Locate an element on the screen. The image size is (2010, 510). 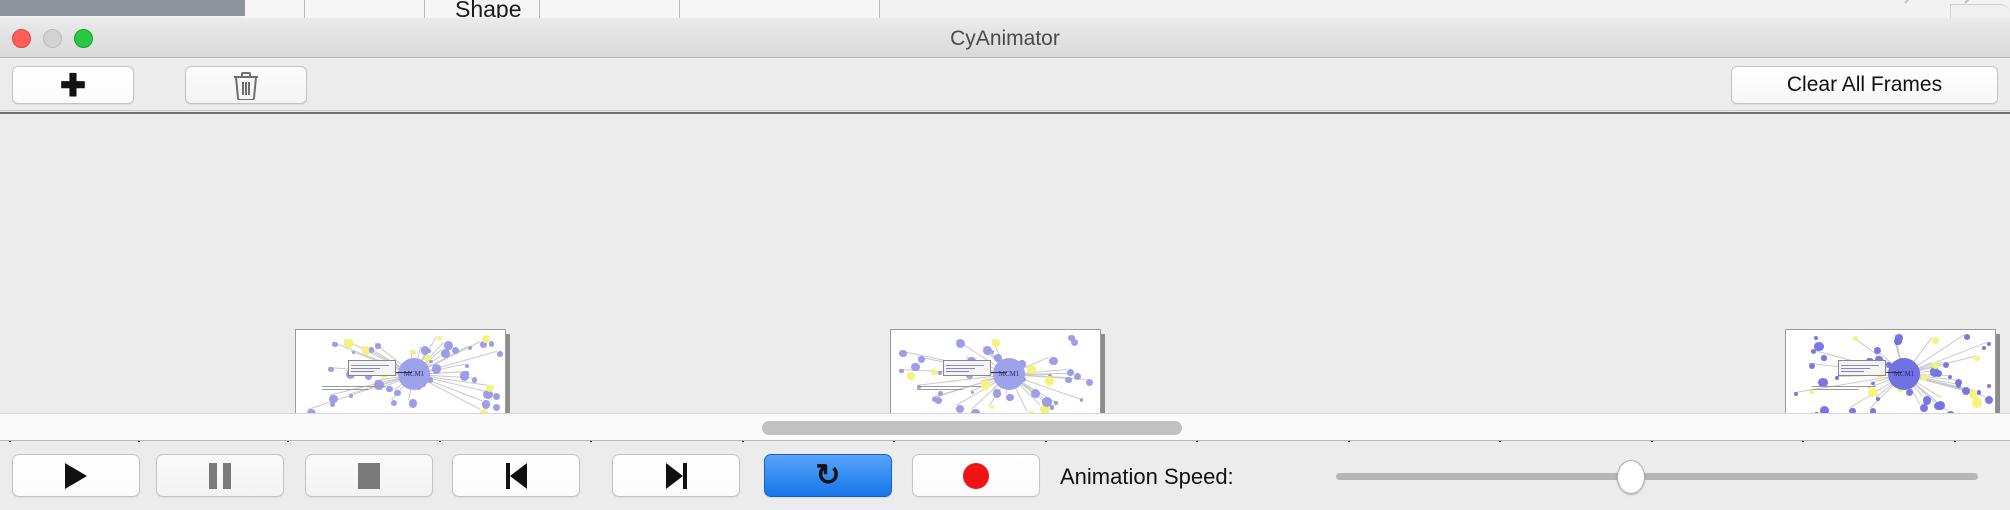
close-icon is located at coordinates (21, 38).